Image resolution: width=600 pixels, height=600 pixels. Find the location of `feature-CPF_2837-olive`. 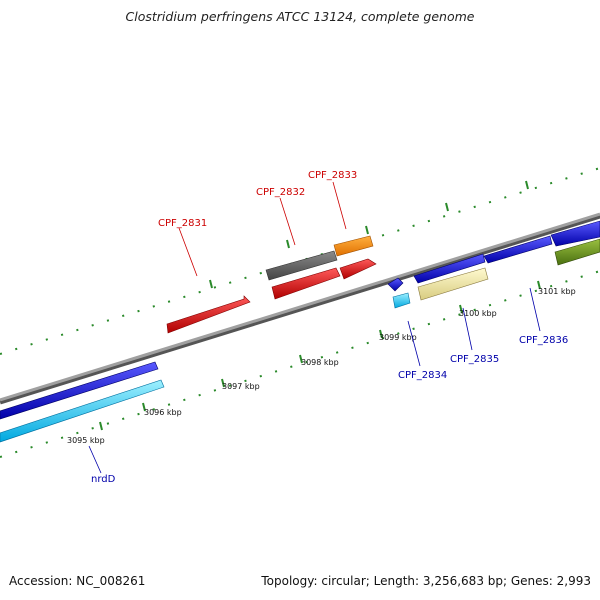

feature-CPF_2837-olive is located at coordinates (577, 252).